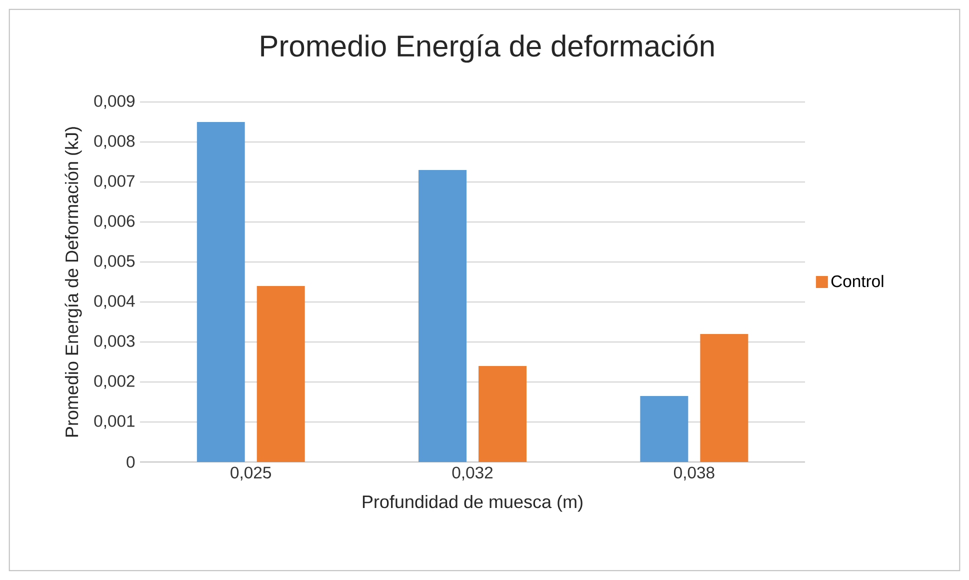  Describe the element at coordinates (694, 473) in the screenshot. I see `x-tick-label: 0,038` at that location.